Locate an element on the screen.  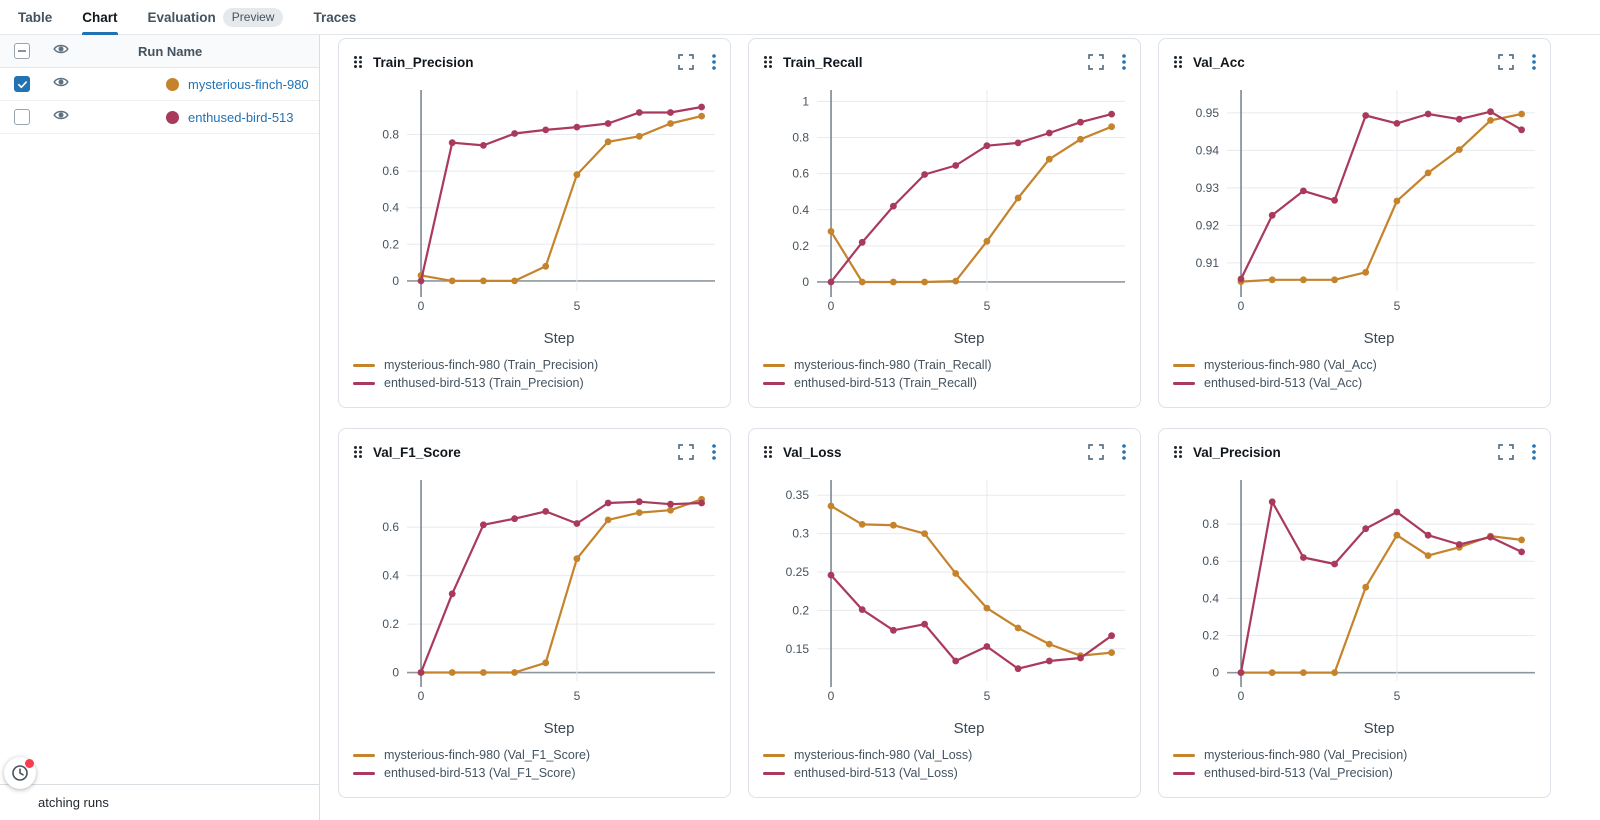
svg-text: 0.6 is located at coordinates (390, 171).